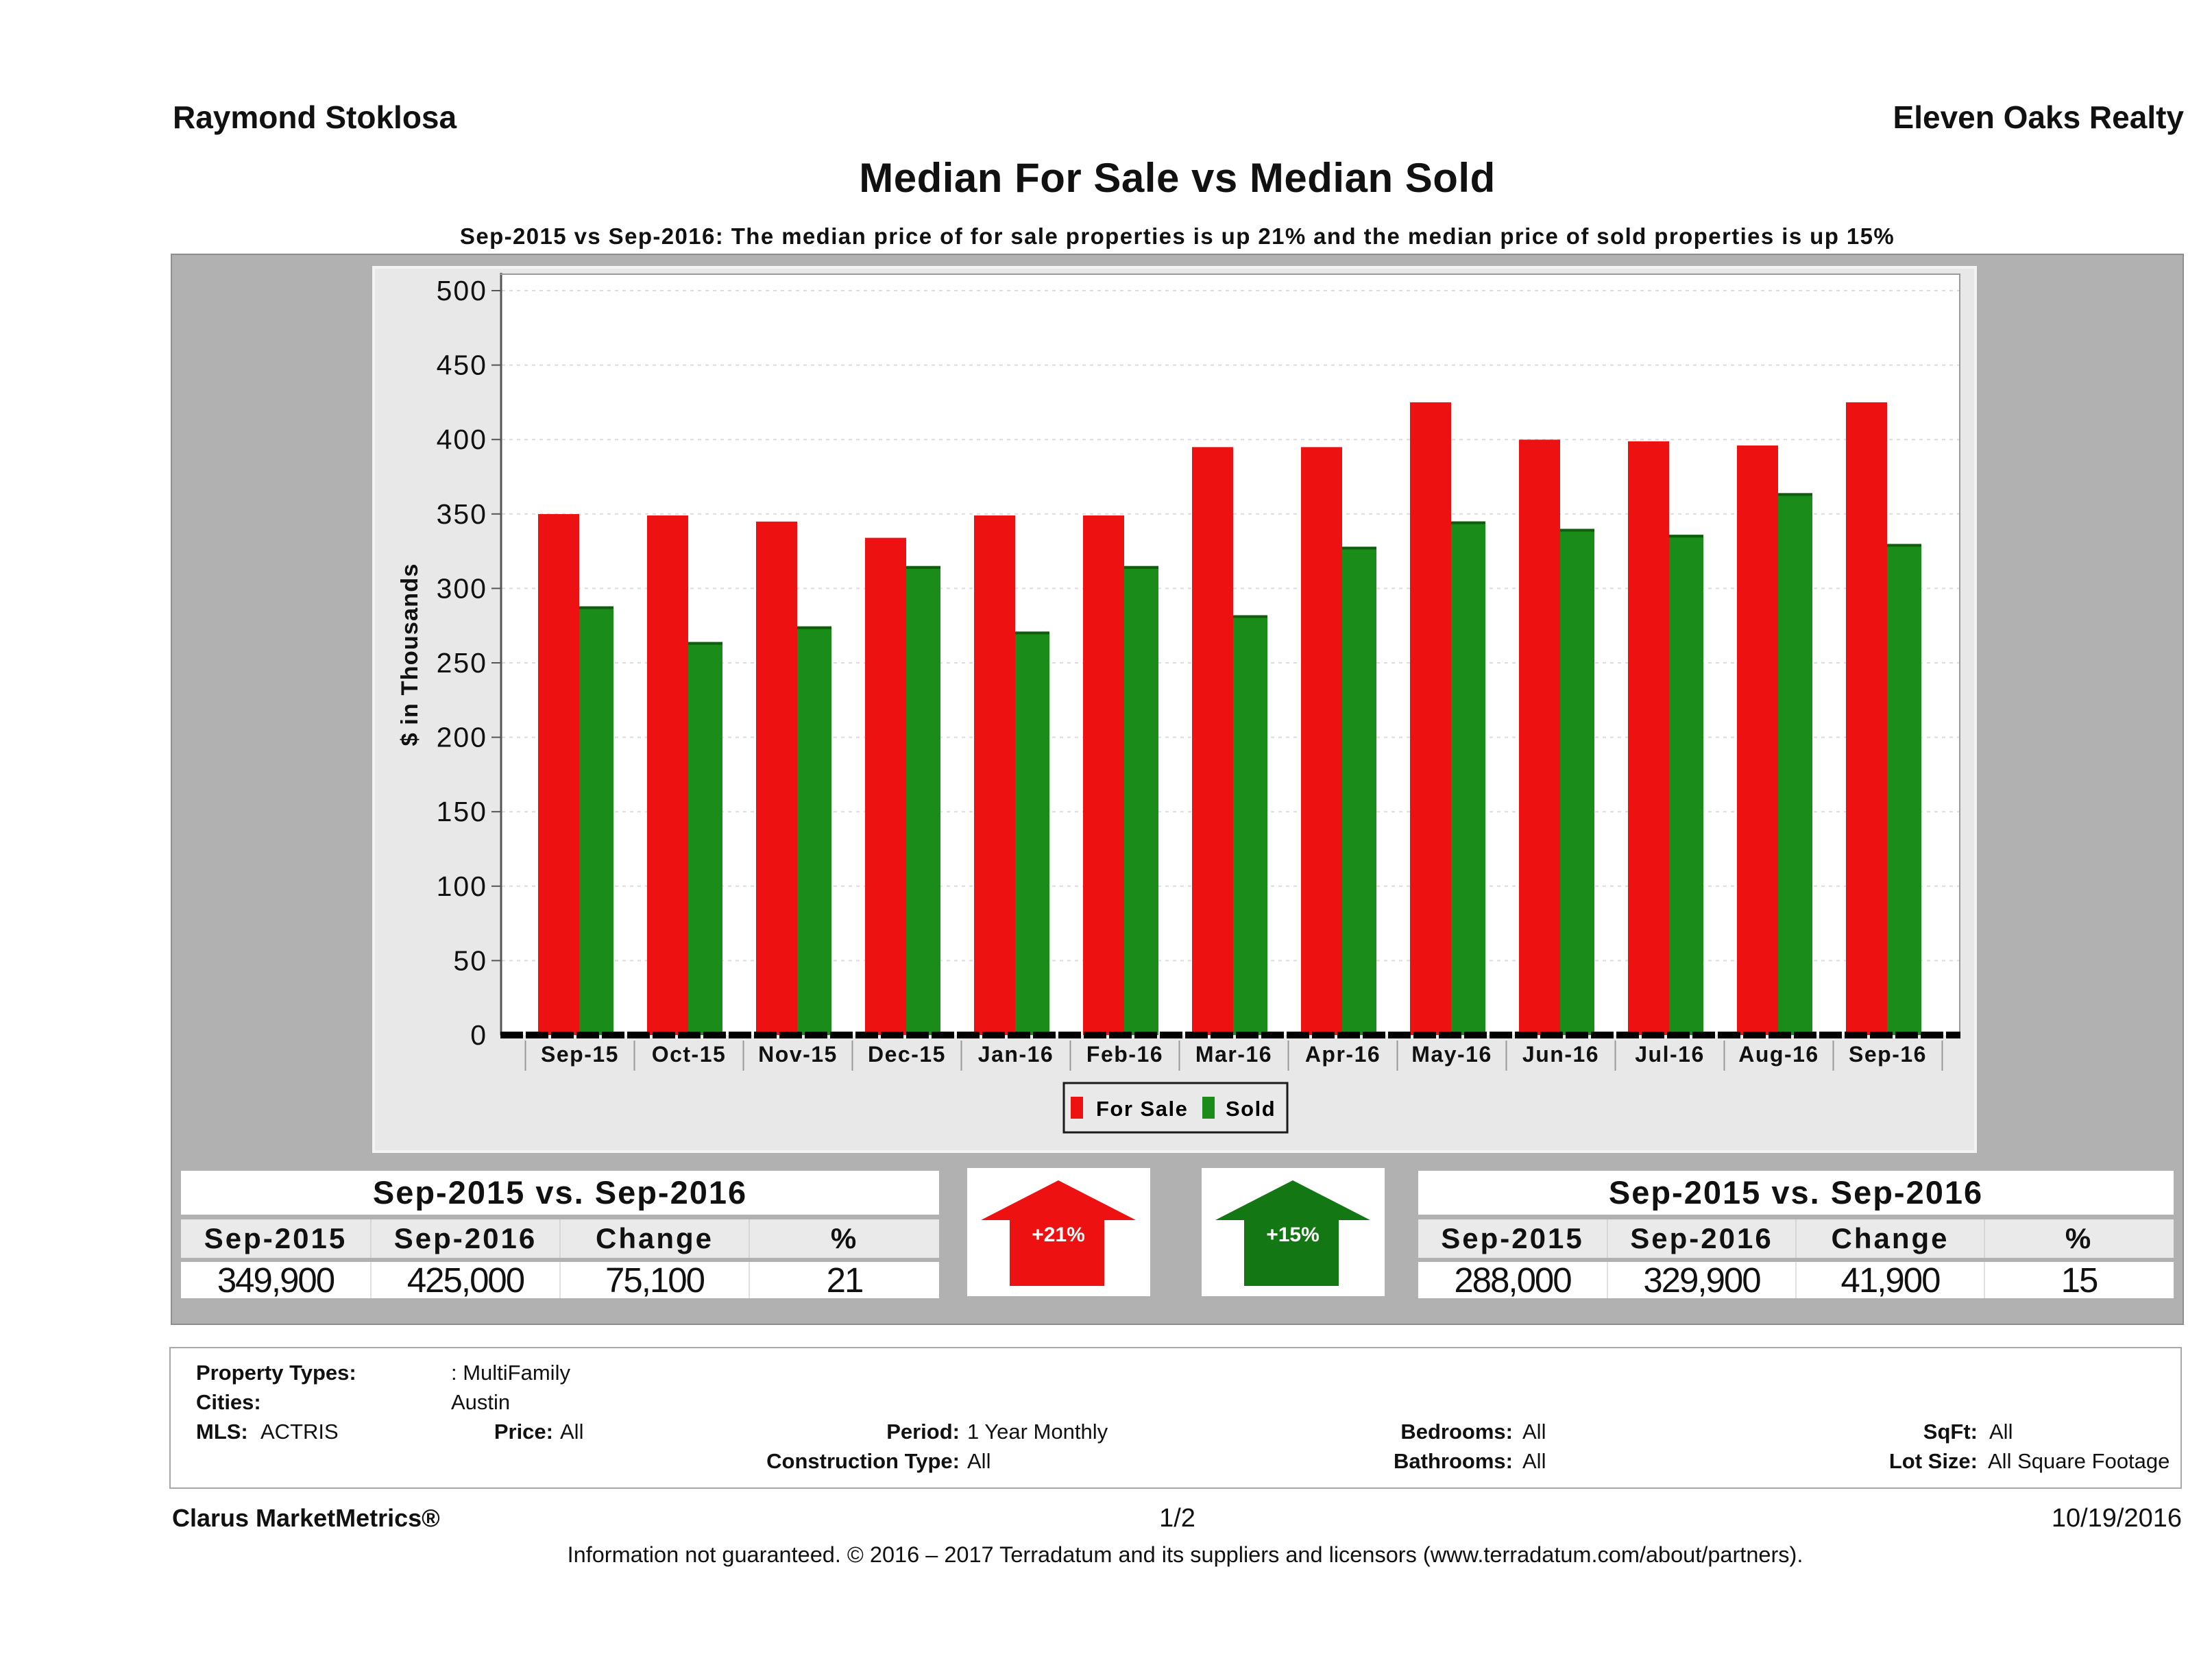 This screenshot has width=2212, height=1678. Describe the element at coordinates (580, 1054) in the screenshot. I see `svg-text: Sep-15` at that location.